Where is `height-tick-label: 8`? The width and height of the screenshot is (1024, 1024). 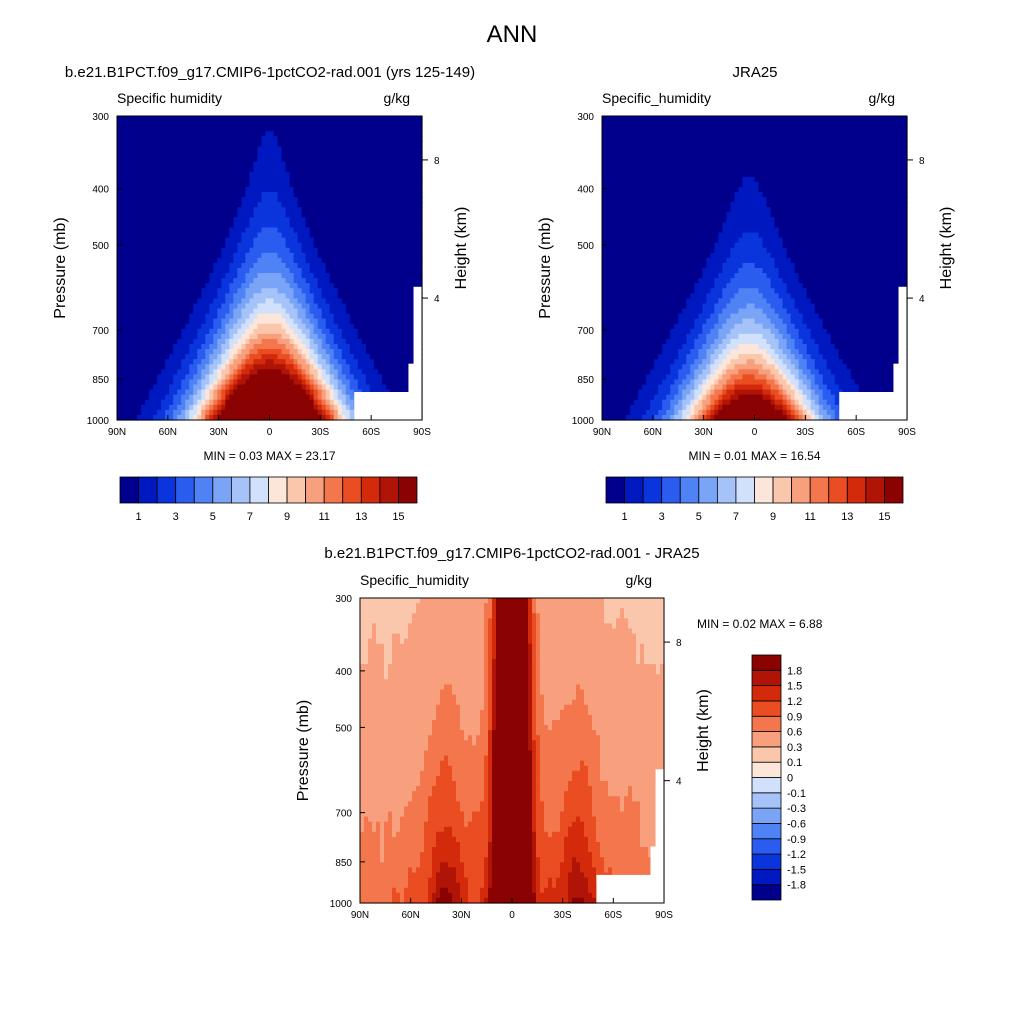
height-tick-label: 8 is located at coordinates (437, 161).